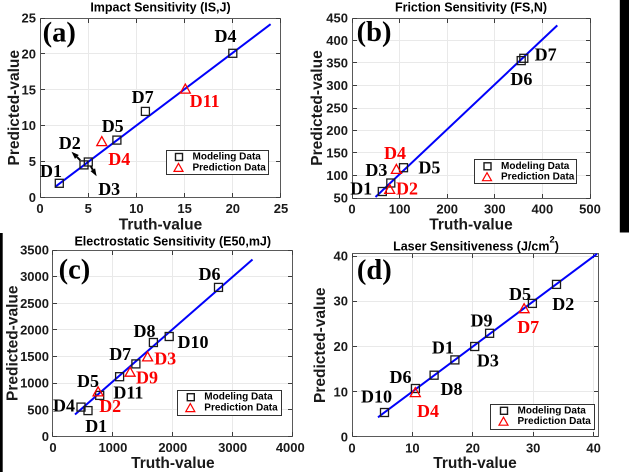 The height and width of the screenshot is (472, 629). I want to click on svg-text:Electrostatic Sensitivity (E50: Electrostatic Sensitivity (E50,mJ), so click(172, 242).